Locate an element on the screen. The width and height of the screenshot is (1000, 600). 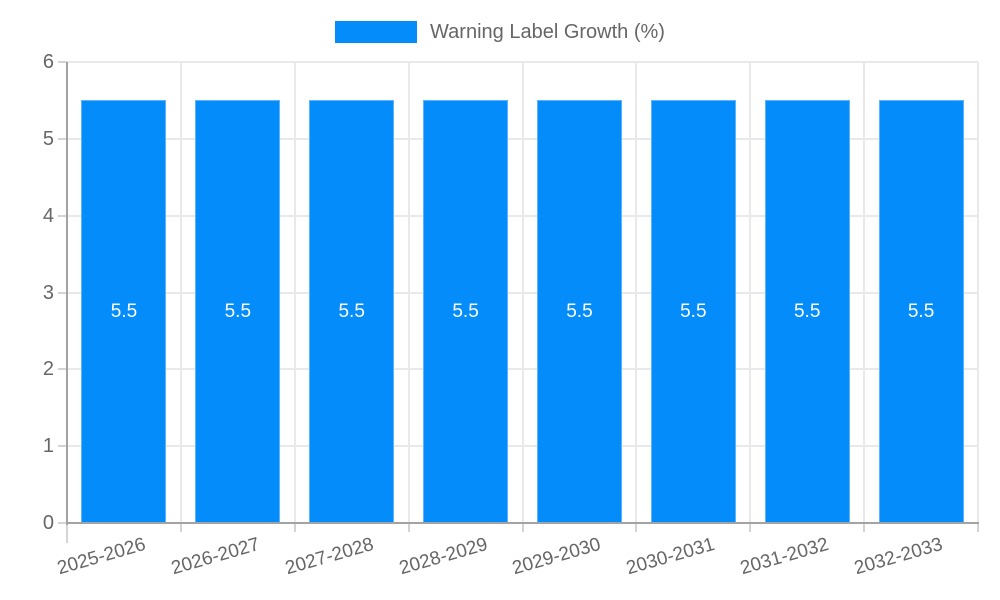
x-axis-line is located at coordinates (522, 523).